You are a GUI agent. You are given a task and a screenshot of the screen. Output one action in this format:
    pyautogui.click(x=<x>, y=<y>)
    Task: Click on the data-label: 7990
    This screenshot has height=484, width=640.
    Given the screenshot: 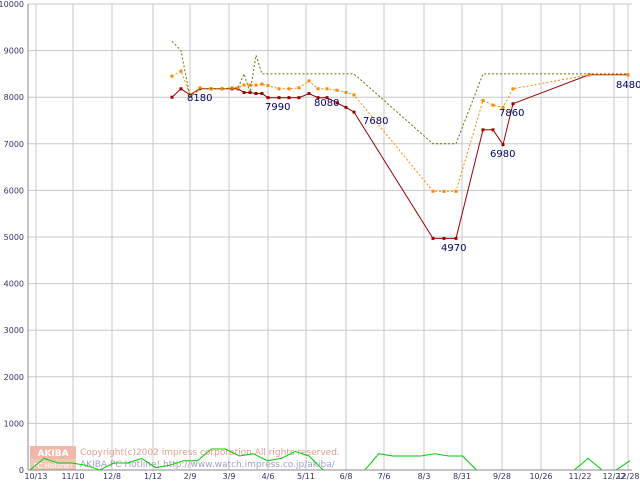 What is the action you would take?
    pyautogui.click(x=277, y=107)
    